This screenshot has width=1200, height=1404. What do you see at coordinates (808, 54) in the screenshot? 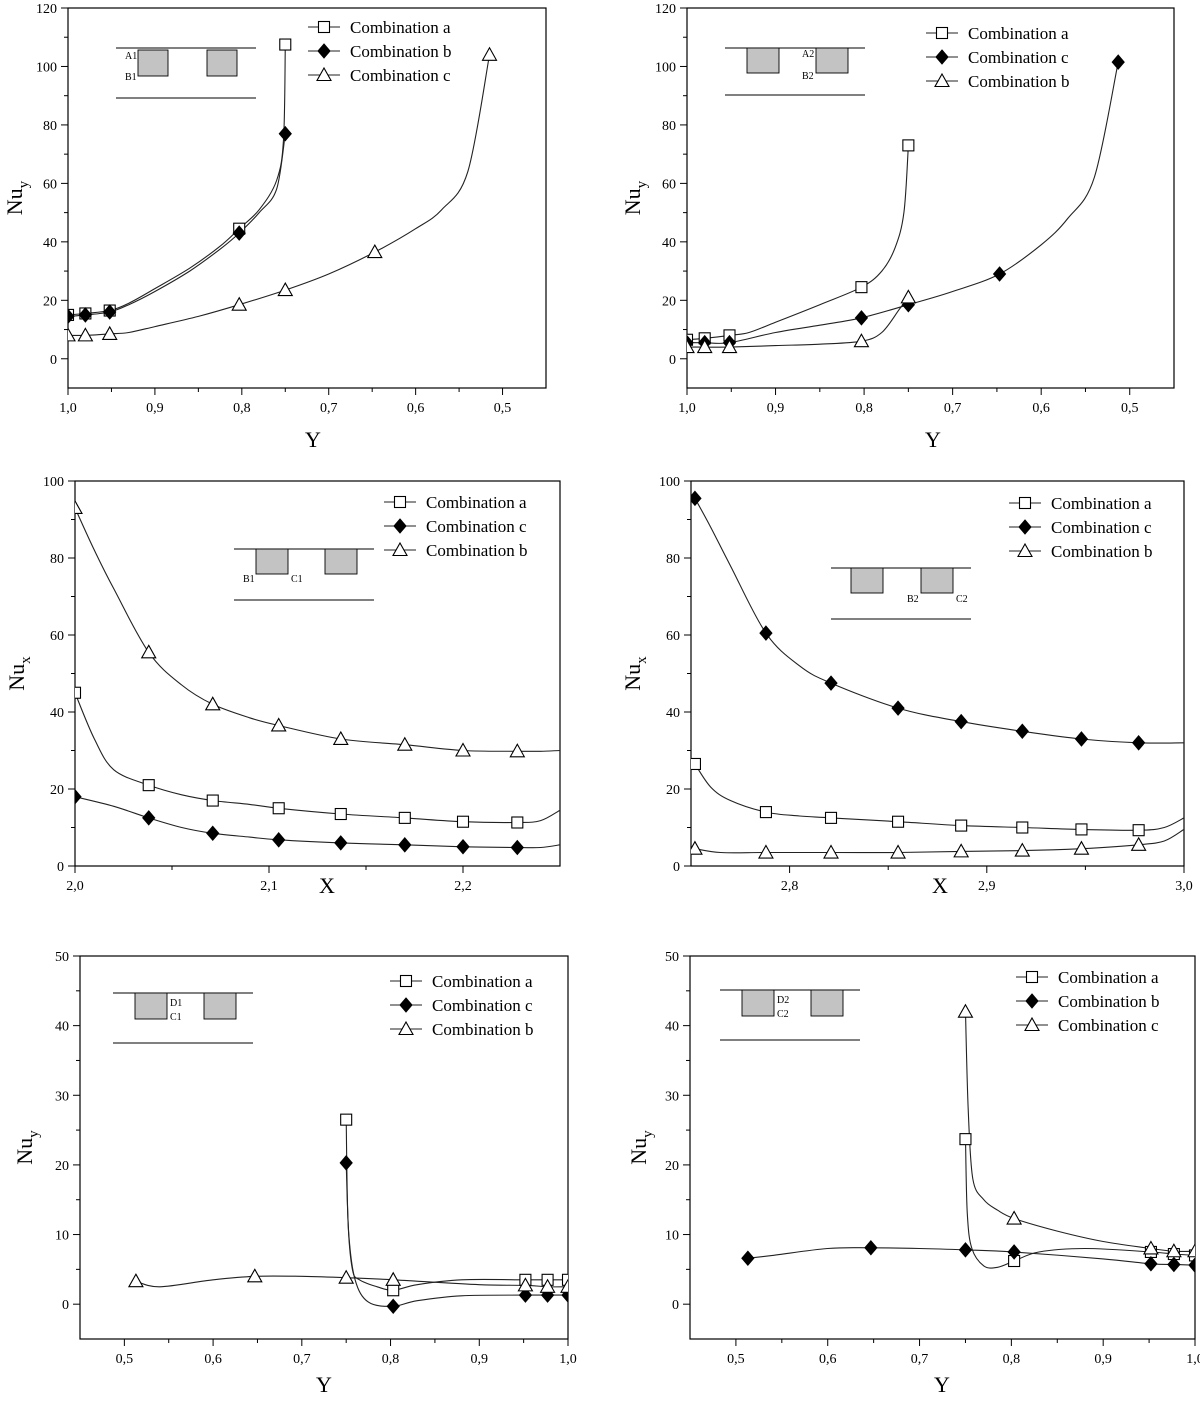
I see `inset-label-a: A2` at bounding box center [808, 54].